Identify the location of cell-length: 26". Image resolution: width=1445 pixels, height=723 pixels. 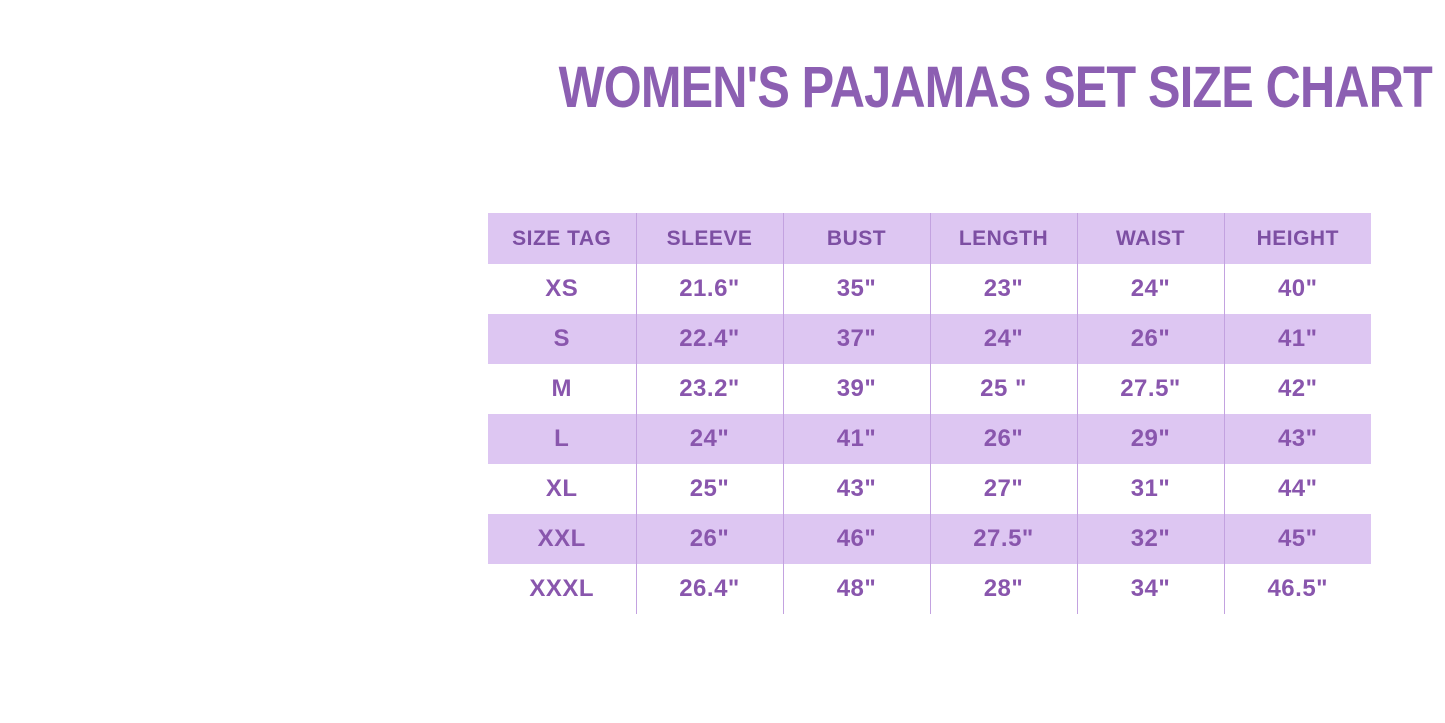
(1004, 439).